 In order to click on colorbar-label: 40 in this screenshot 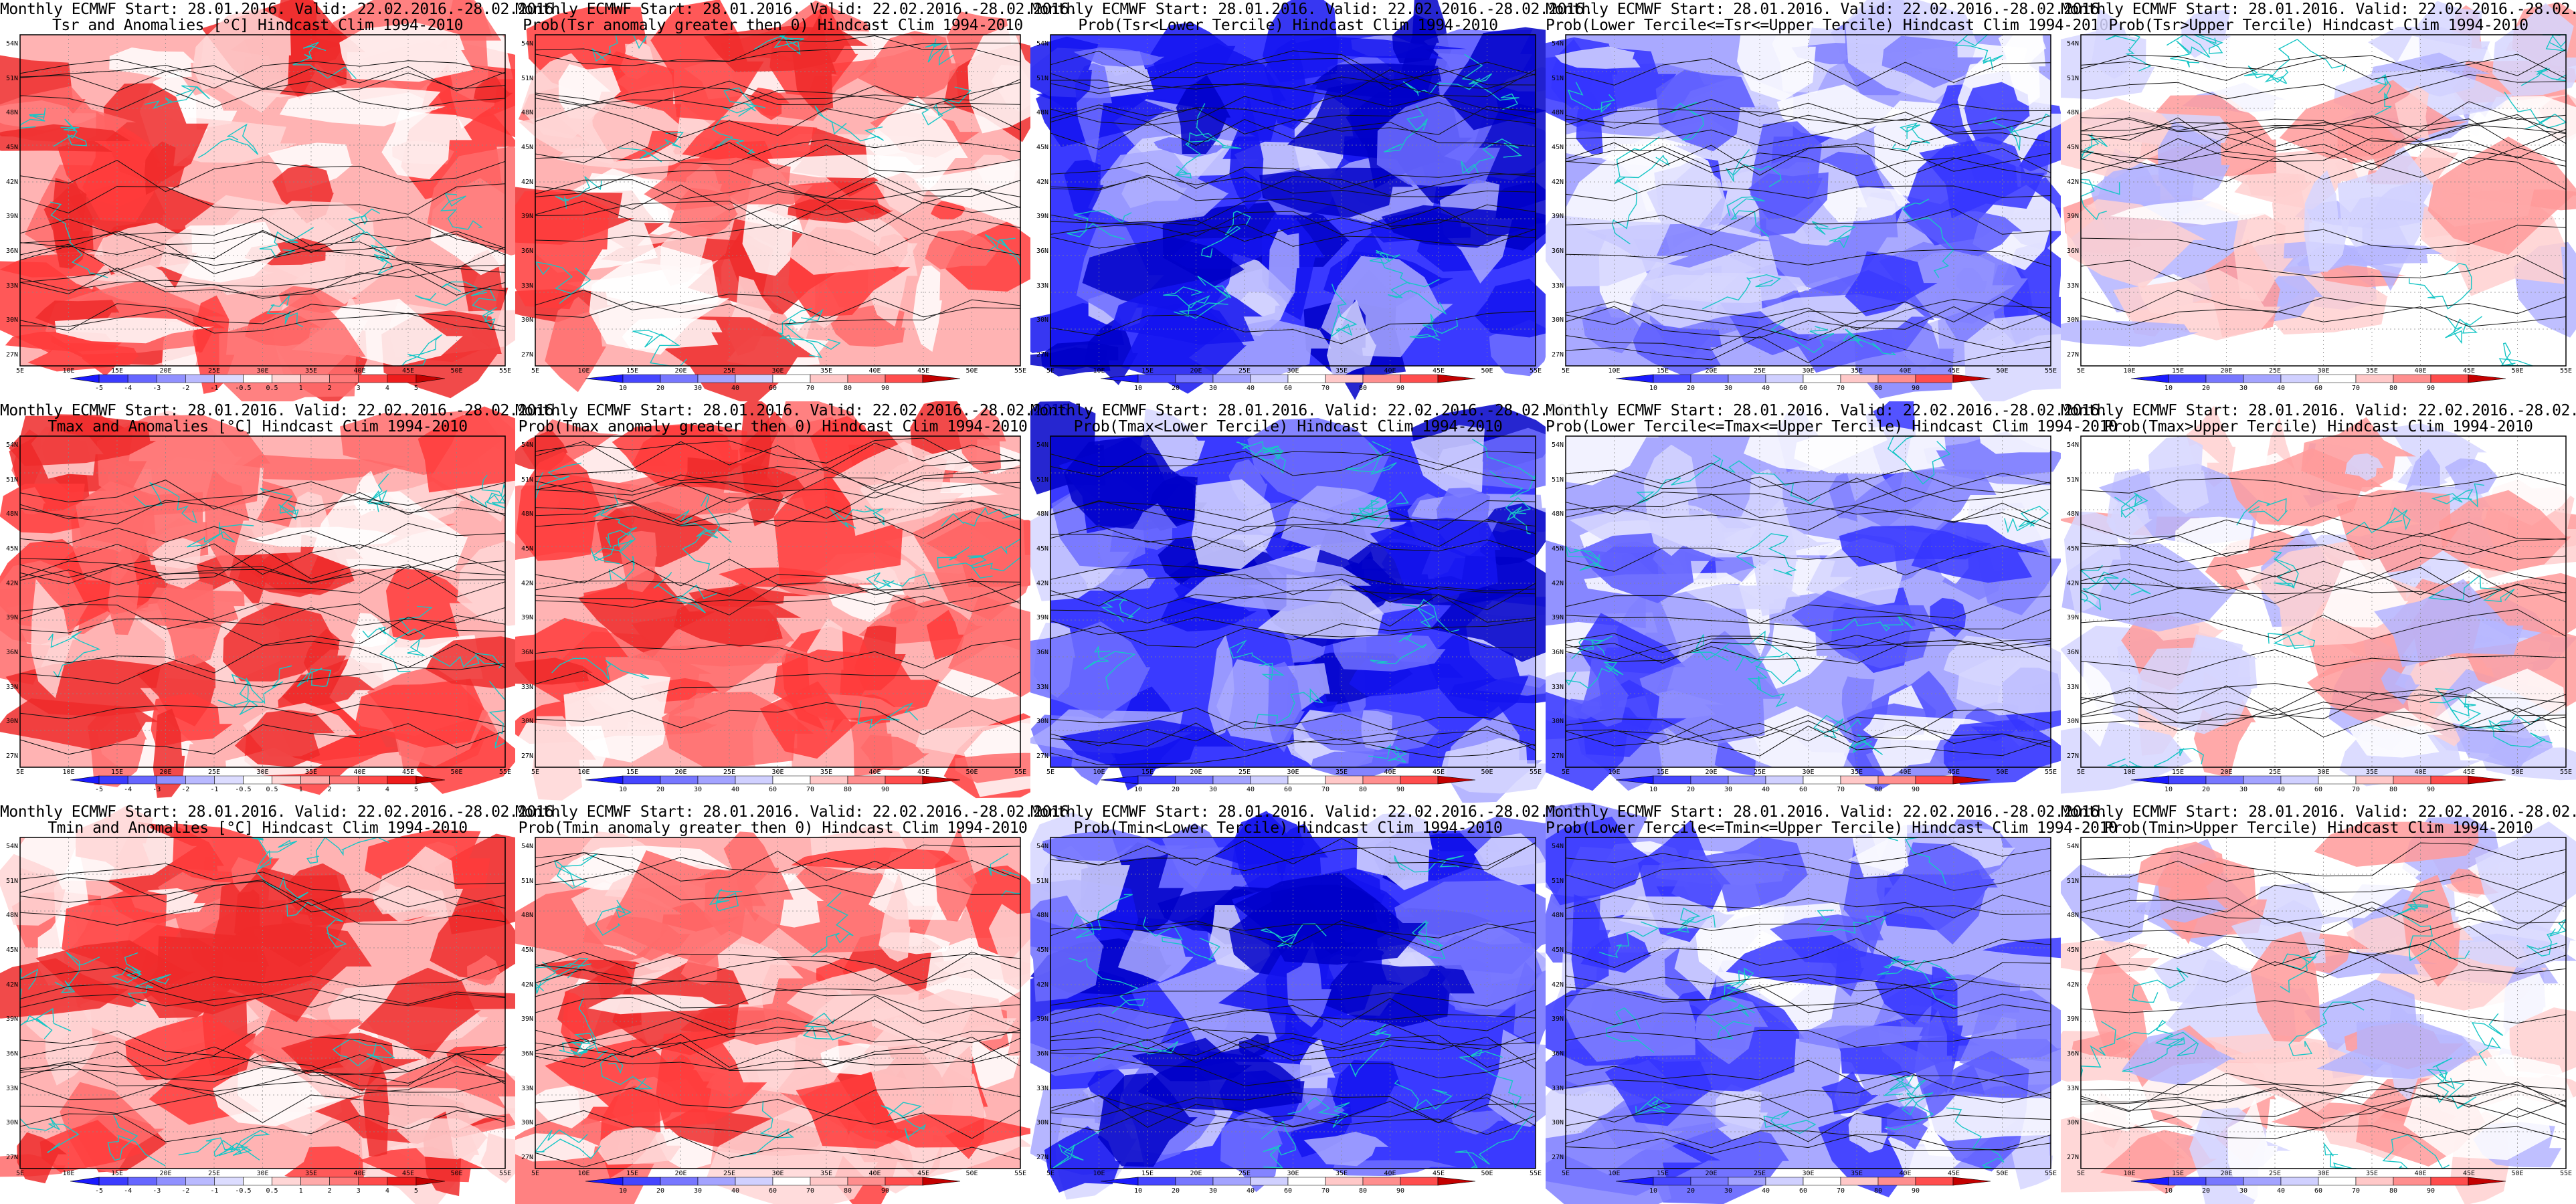, I will do `click(1250, 388)`.